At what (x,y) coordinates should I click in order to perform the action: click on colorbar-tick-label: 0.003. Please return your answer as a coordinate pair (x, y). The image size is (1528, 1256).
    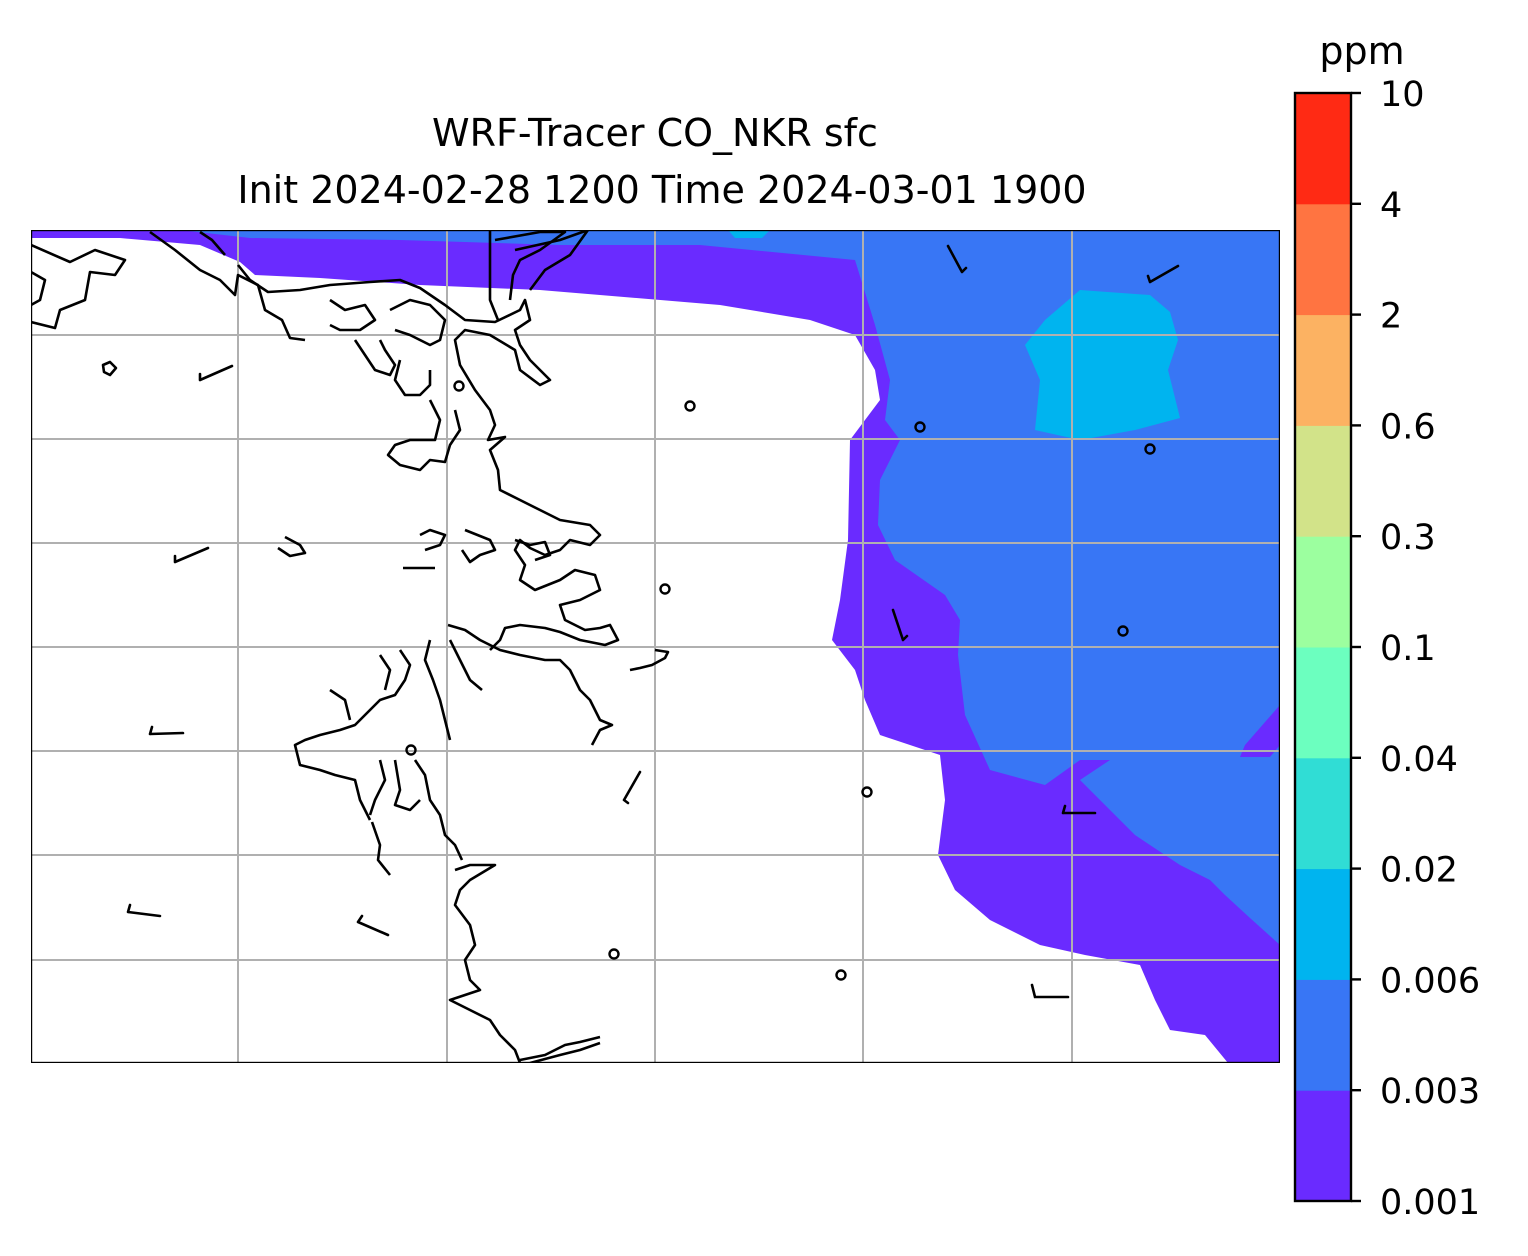
    Looking at the image, I should click on (1430, 1092).